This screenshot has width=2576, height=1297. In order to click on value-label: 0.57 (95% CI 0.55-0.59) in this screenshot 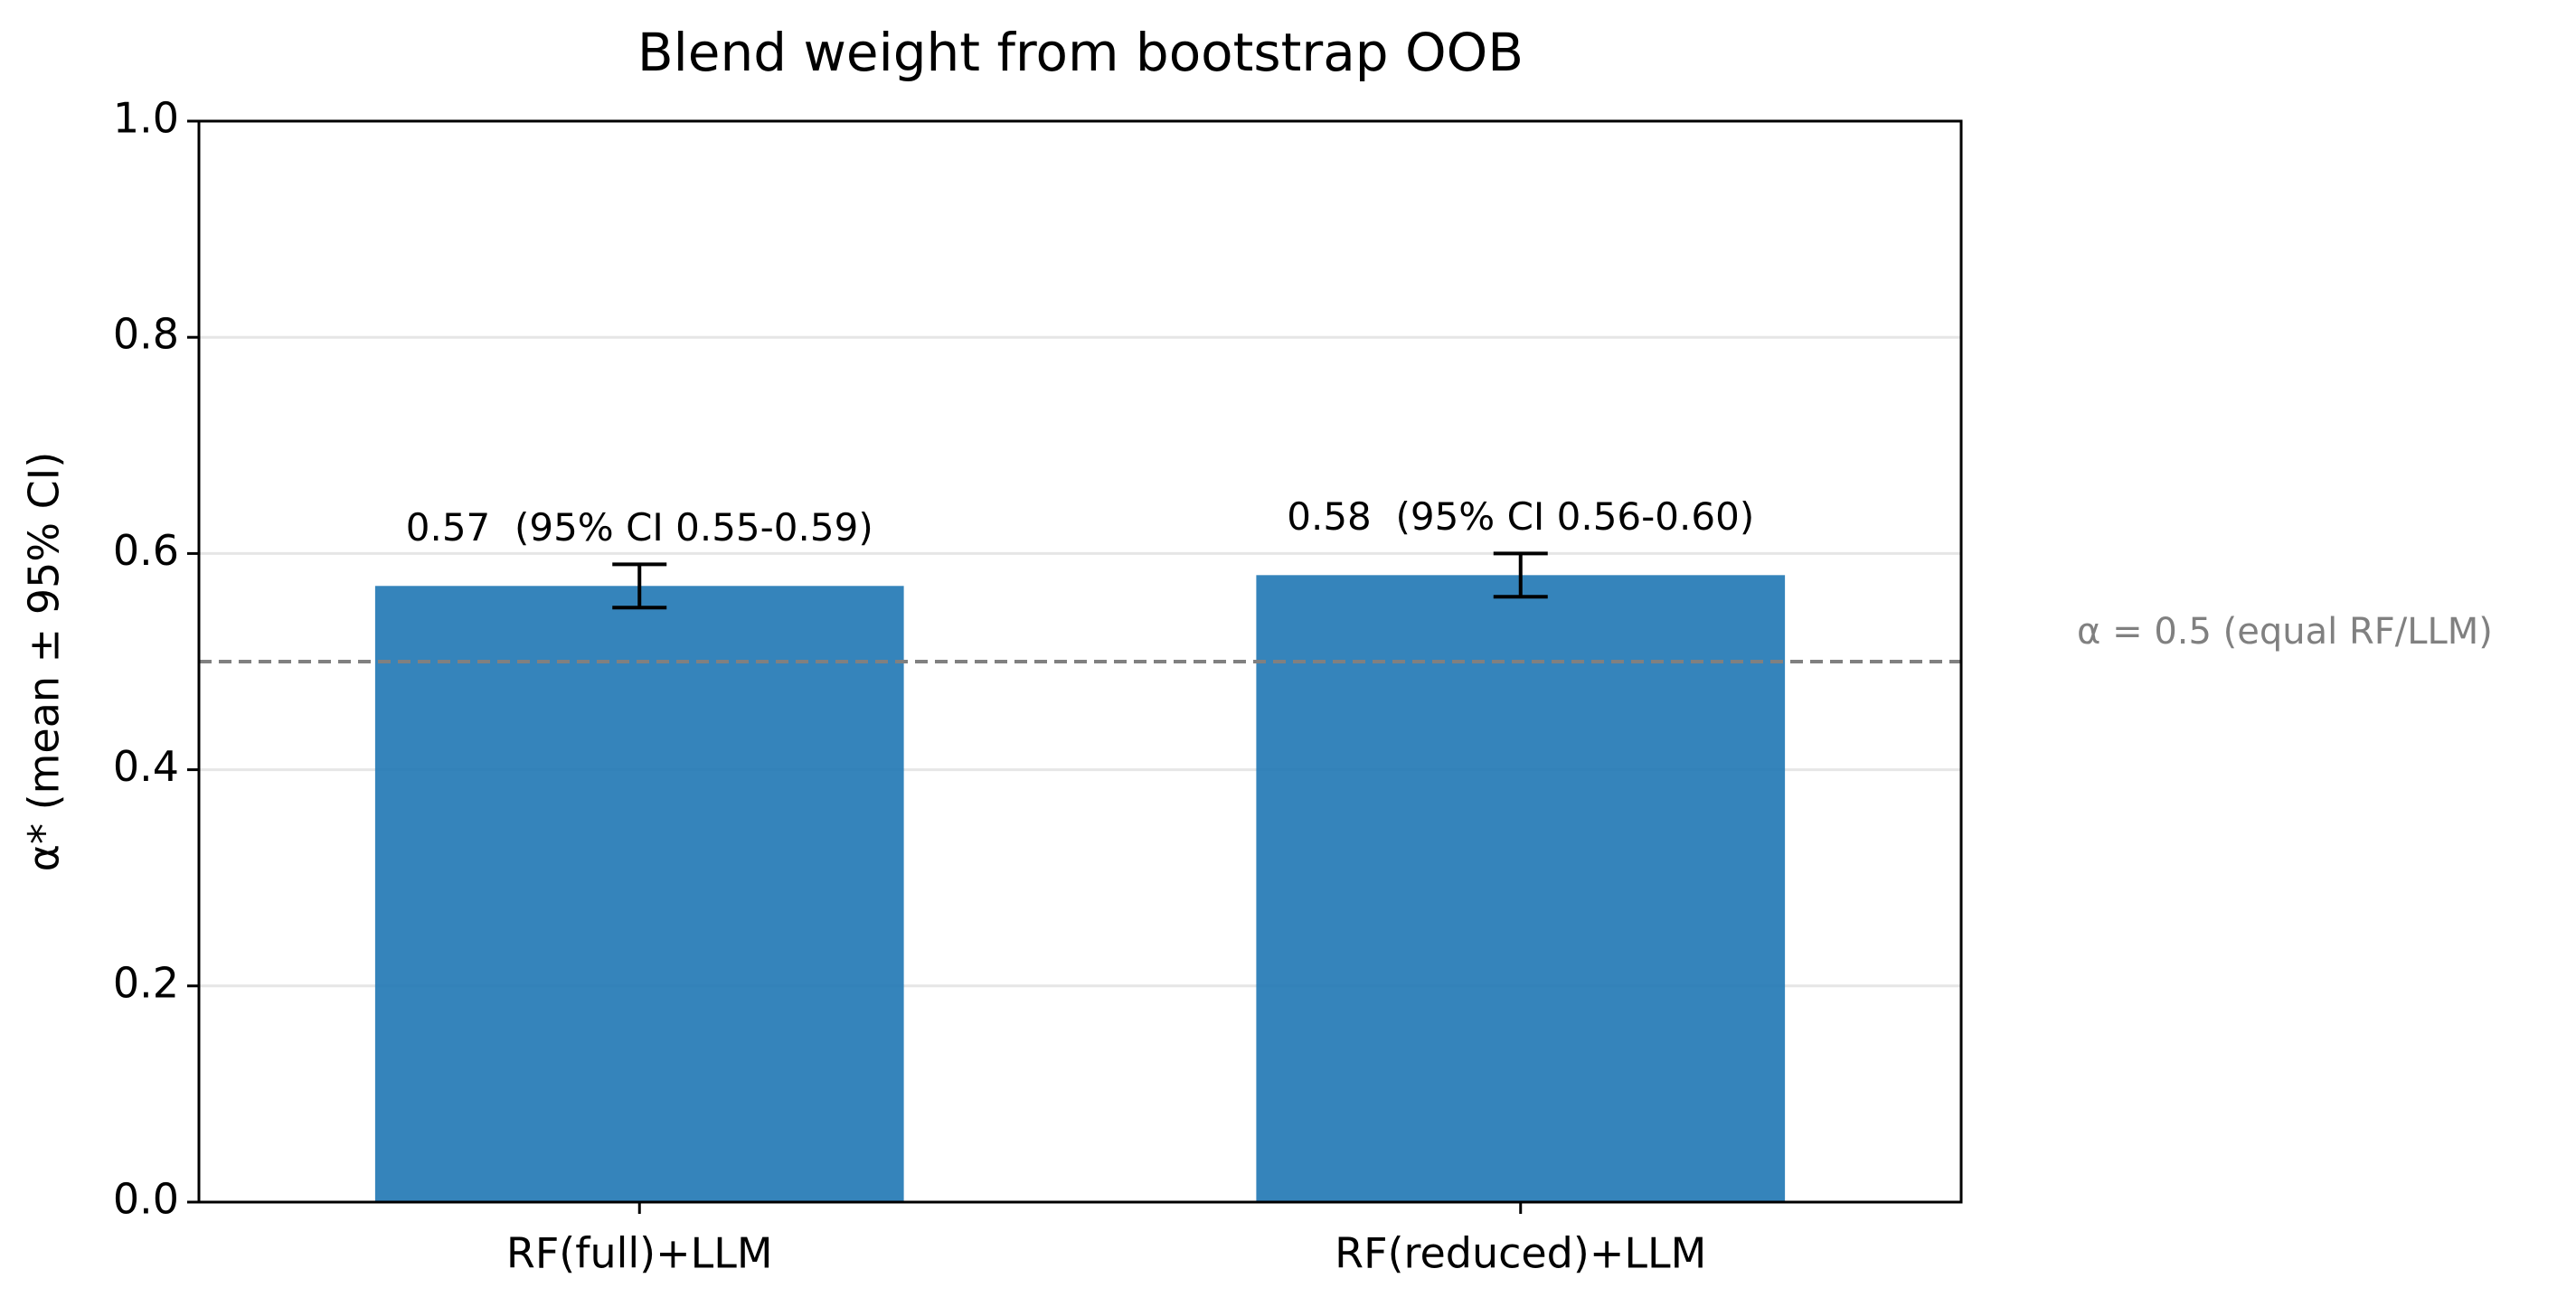, I will do `click(639, 527)`.